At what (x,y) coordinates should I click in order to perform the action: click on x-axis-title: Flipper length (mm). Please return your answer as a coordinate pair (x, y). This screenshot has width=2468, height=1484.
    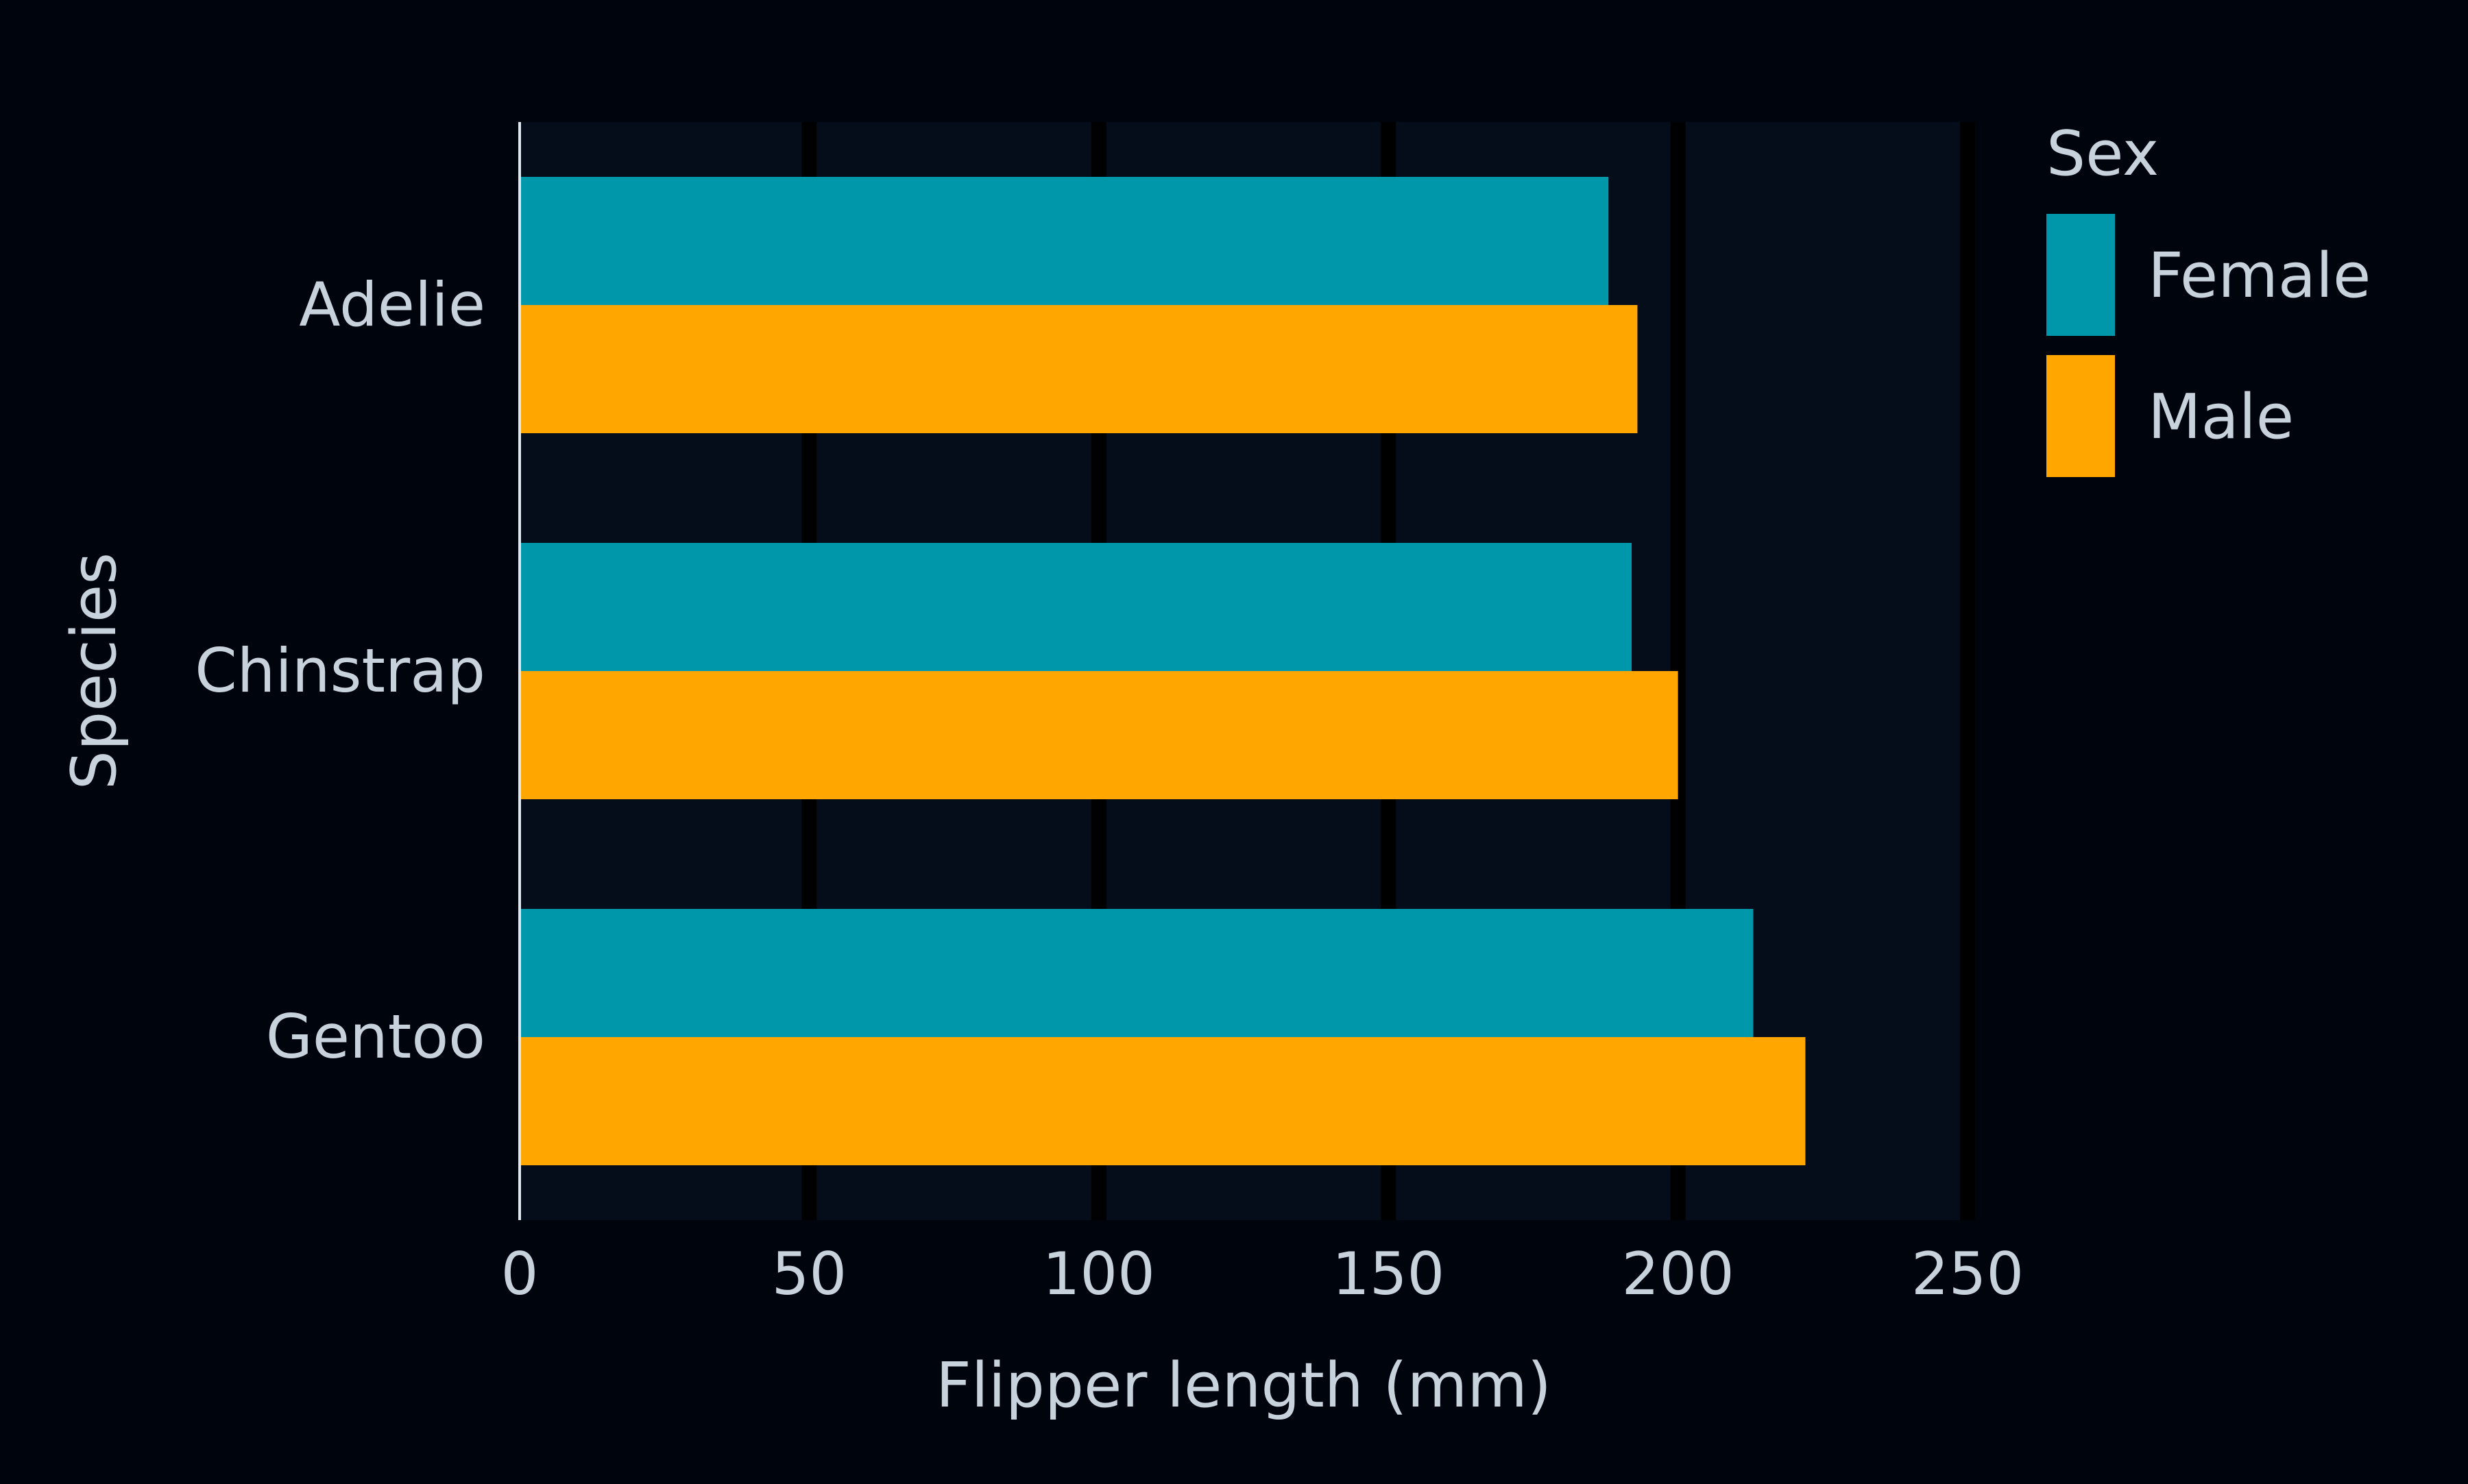
    Looking at the image, I should click on (1243, 1386).